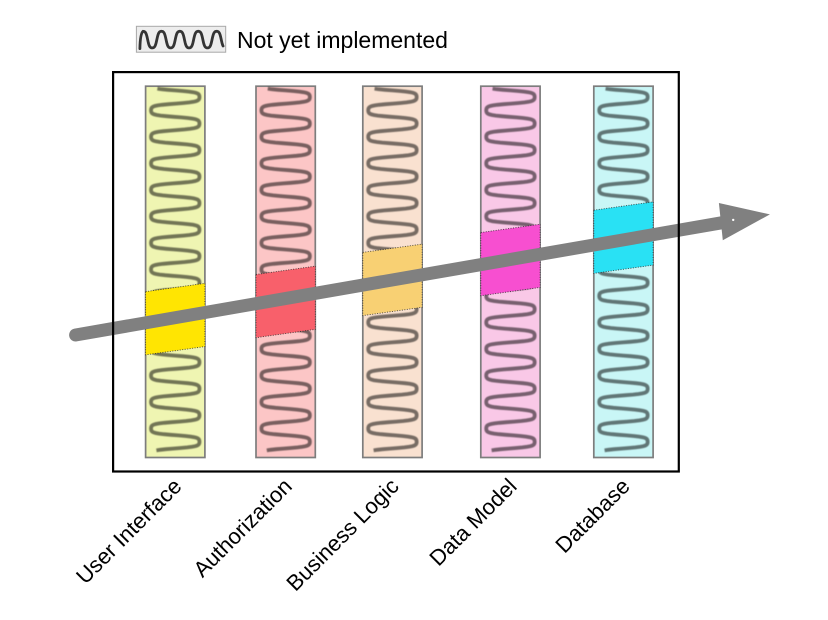  I want to click on svg-text: Not yet implemented, so click(342, 40).